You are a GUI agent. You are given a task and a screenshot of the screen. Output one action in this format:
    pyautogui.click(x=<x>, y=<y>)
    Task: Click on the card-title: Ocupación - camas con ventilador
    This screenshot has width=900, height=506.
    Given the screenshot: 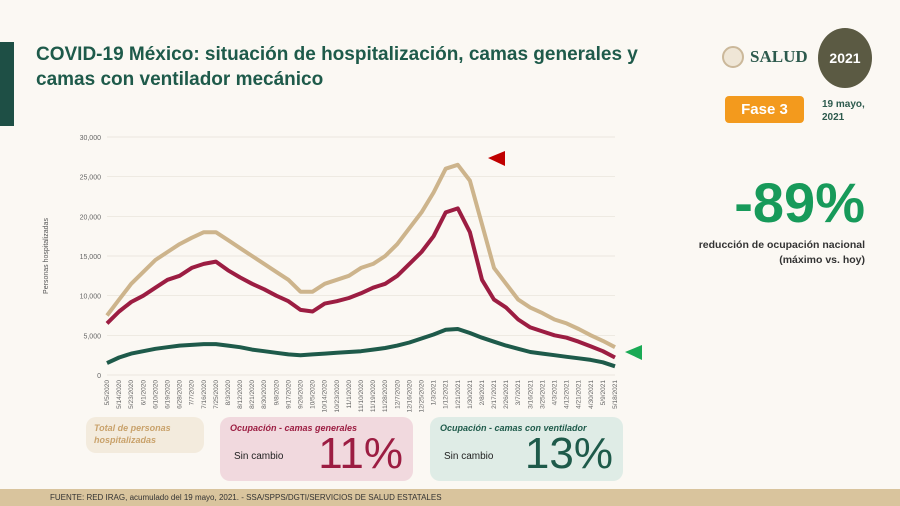 What is the action you would take?
    pyautogui.click(x=513, y=428)
    